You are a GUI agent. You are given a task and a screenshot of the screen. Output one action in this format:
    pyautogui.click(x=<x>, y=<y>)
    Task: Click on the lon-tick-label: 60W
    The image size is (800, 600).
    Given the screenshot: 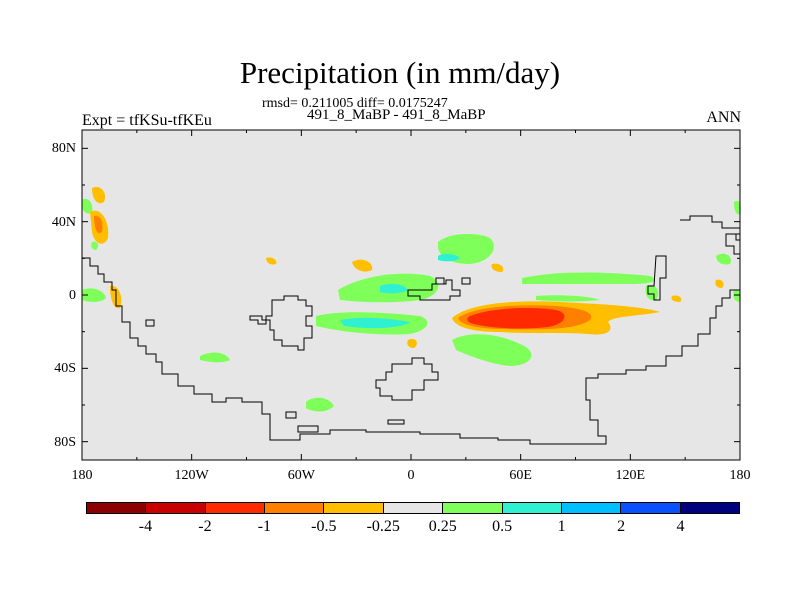 What is the action you would take?
    pyautogui.click(x=301, y=475)
    